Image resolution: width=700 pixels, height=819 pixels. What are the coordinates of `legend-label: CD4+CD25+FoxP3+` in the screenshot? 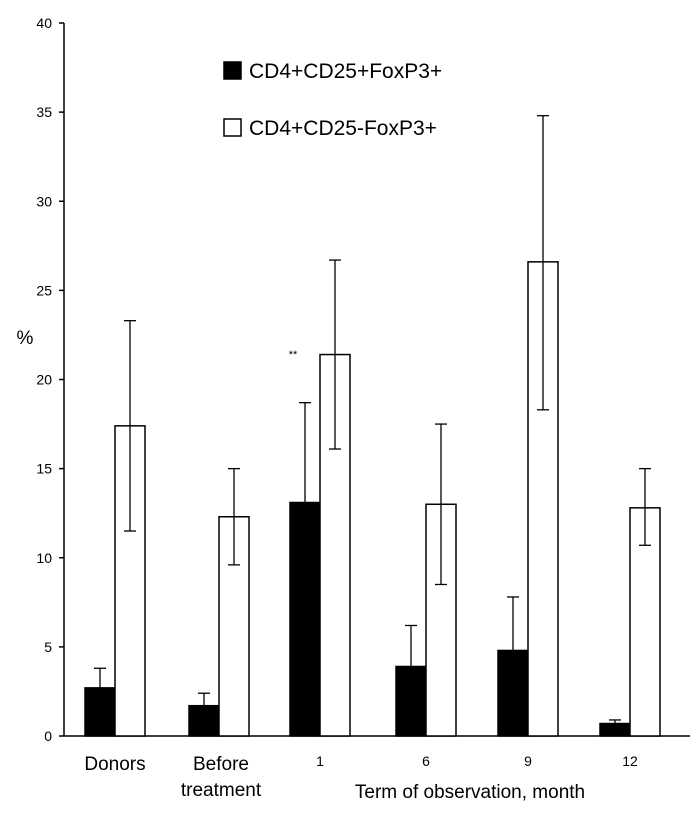 It's located at (345, 71).